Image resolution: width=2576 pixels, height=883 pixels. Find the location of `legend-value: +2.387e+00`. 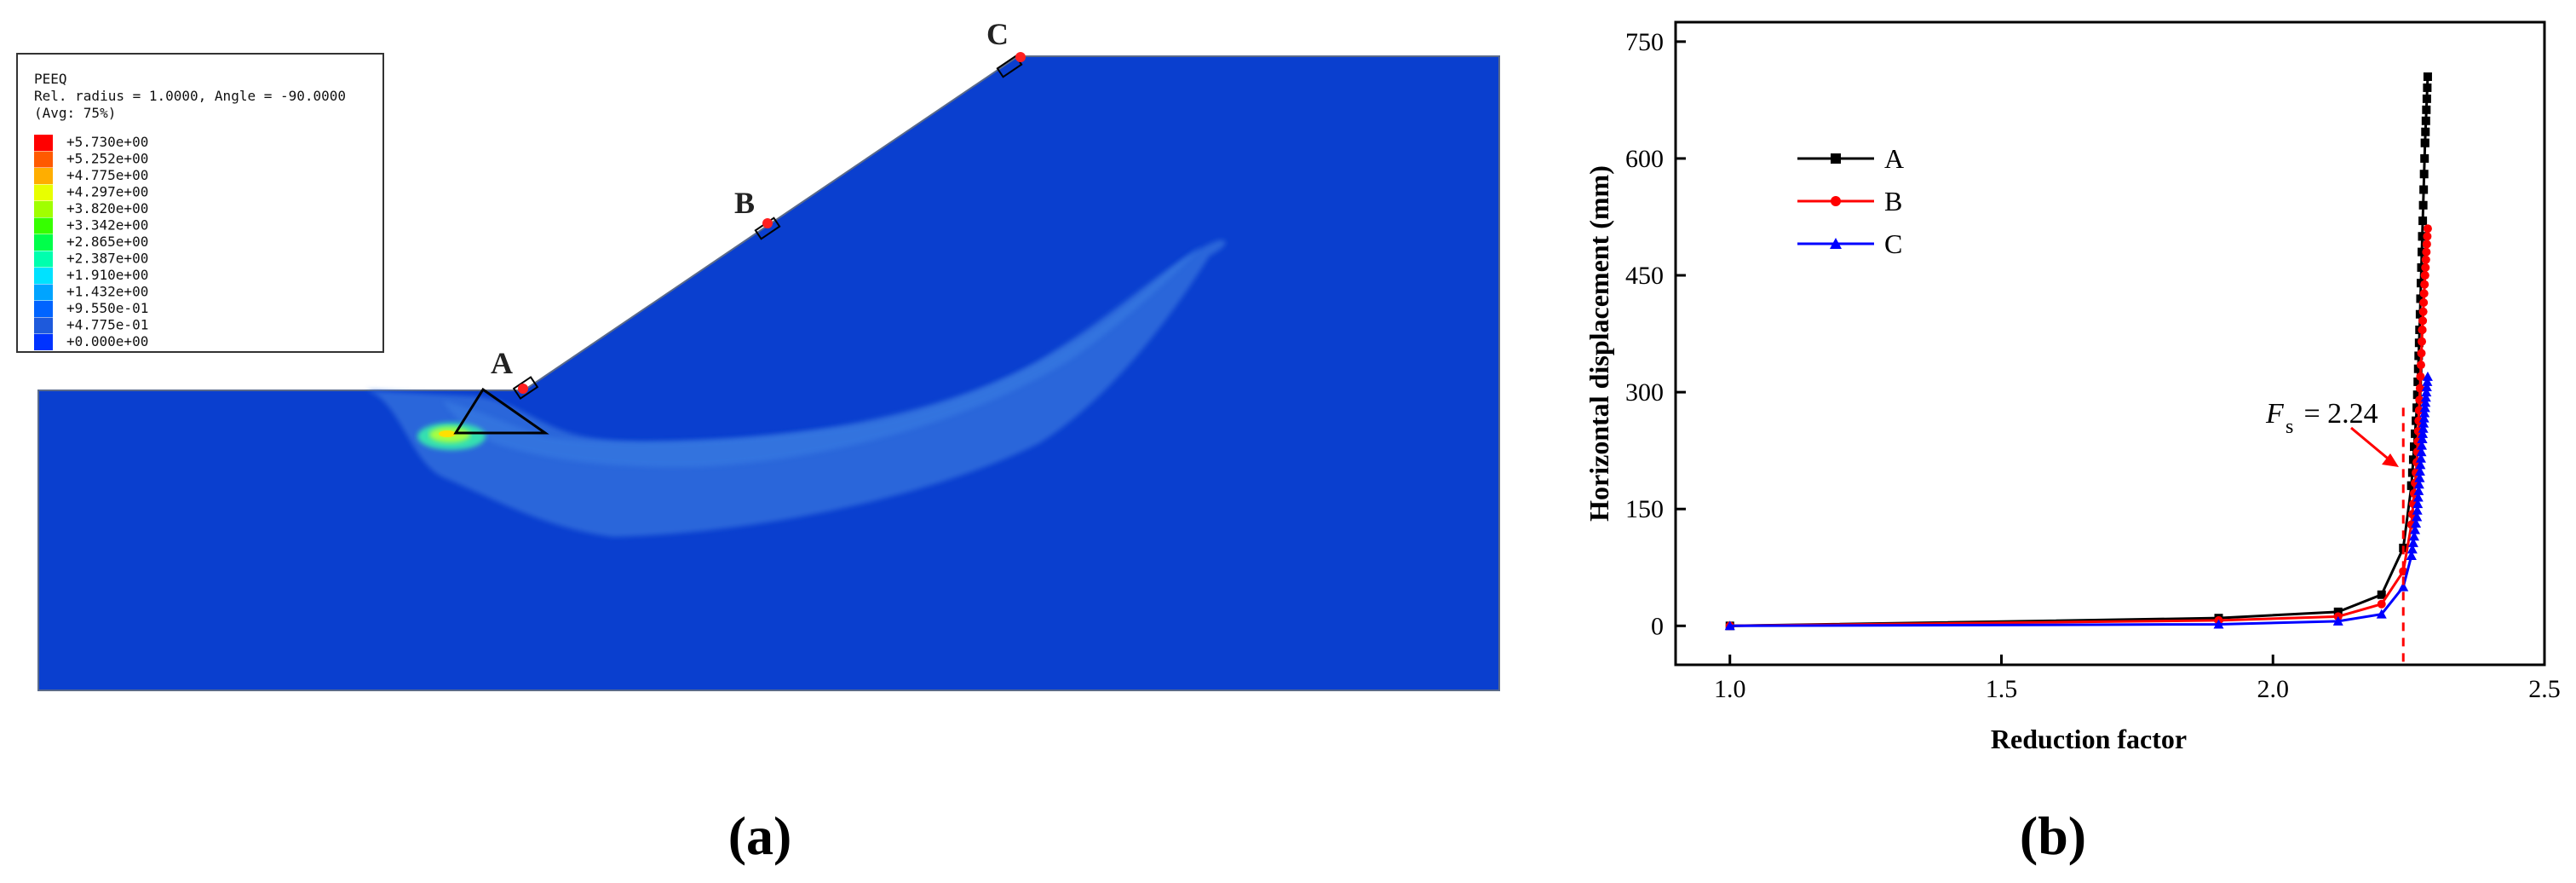

legend-value: +2.387e+00 is located at coordinates (107, 259).